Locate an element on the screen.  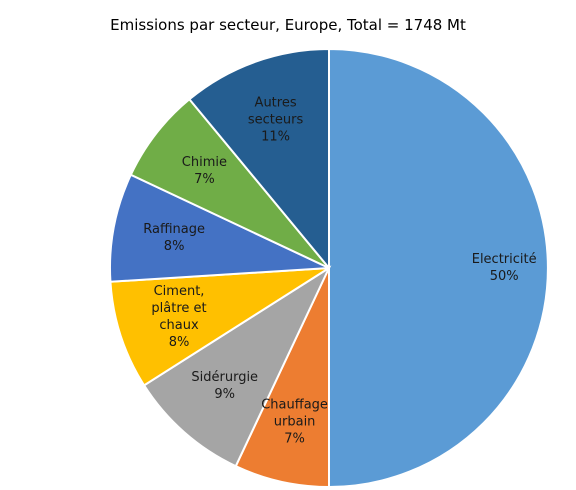
slice-label: Sidérurgie 9% is located at coordinates (225, 386).